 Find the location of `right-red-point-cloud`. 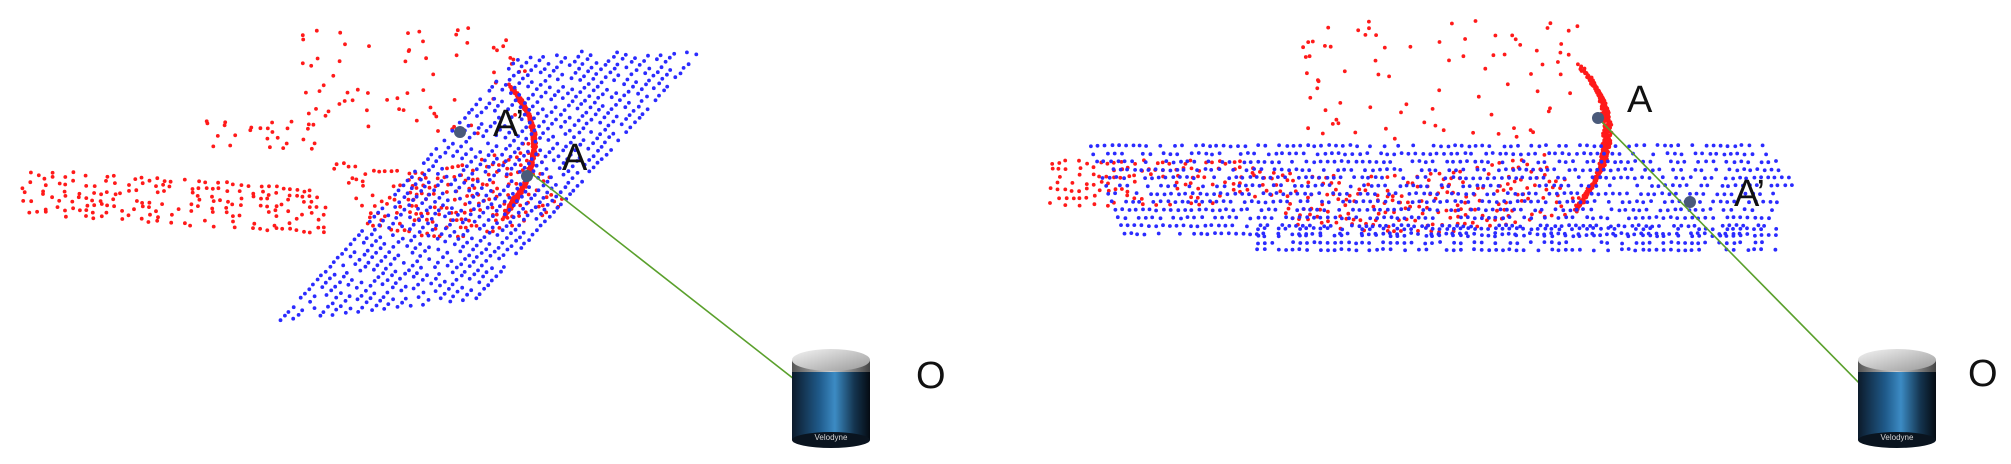

right-red-point-cloud is located at coordinates (1331, 127).